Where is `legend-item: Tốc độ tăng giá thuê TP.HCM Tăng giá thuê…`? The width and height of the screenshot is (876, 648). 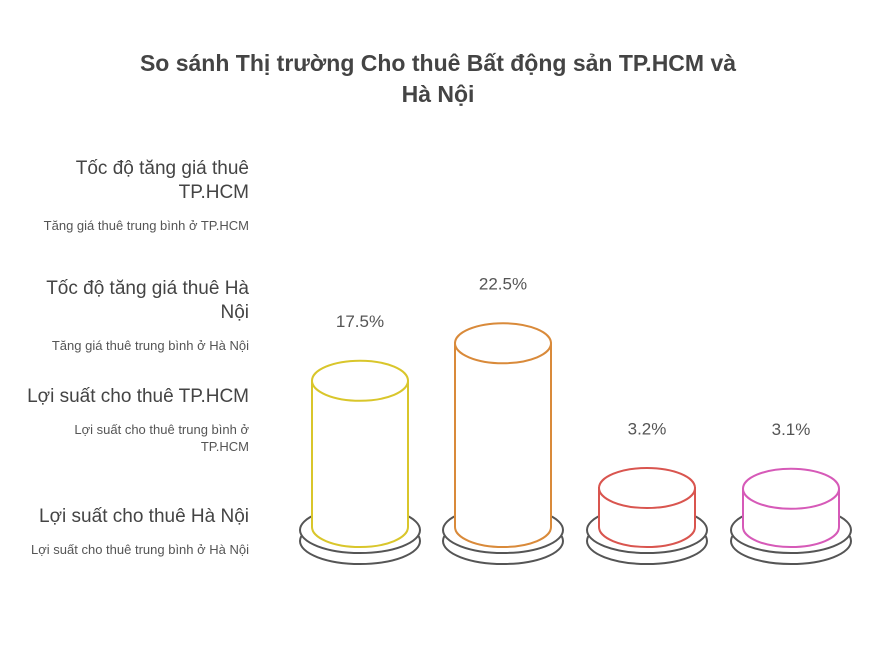
legend-item: Tốc độ tăng giá thuê TP.HCM Tăng giá thuê… is located at coordinates (136, 195).